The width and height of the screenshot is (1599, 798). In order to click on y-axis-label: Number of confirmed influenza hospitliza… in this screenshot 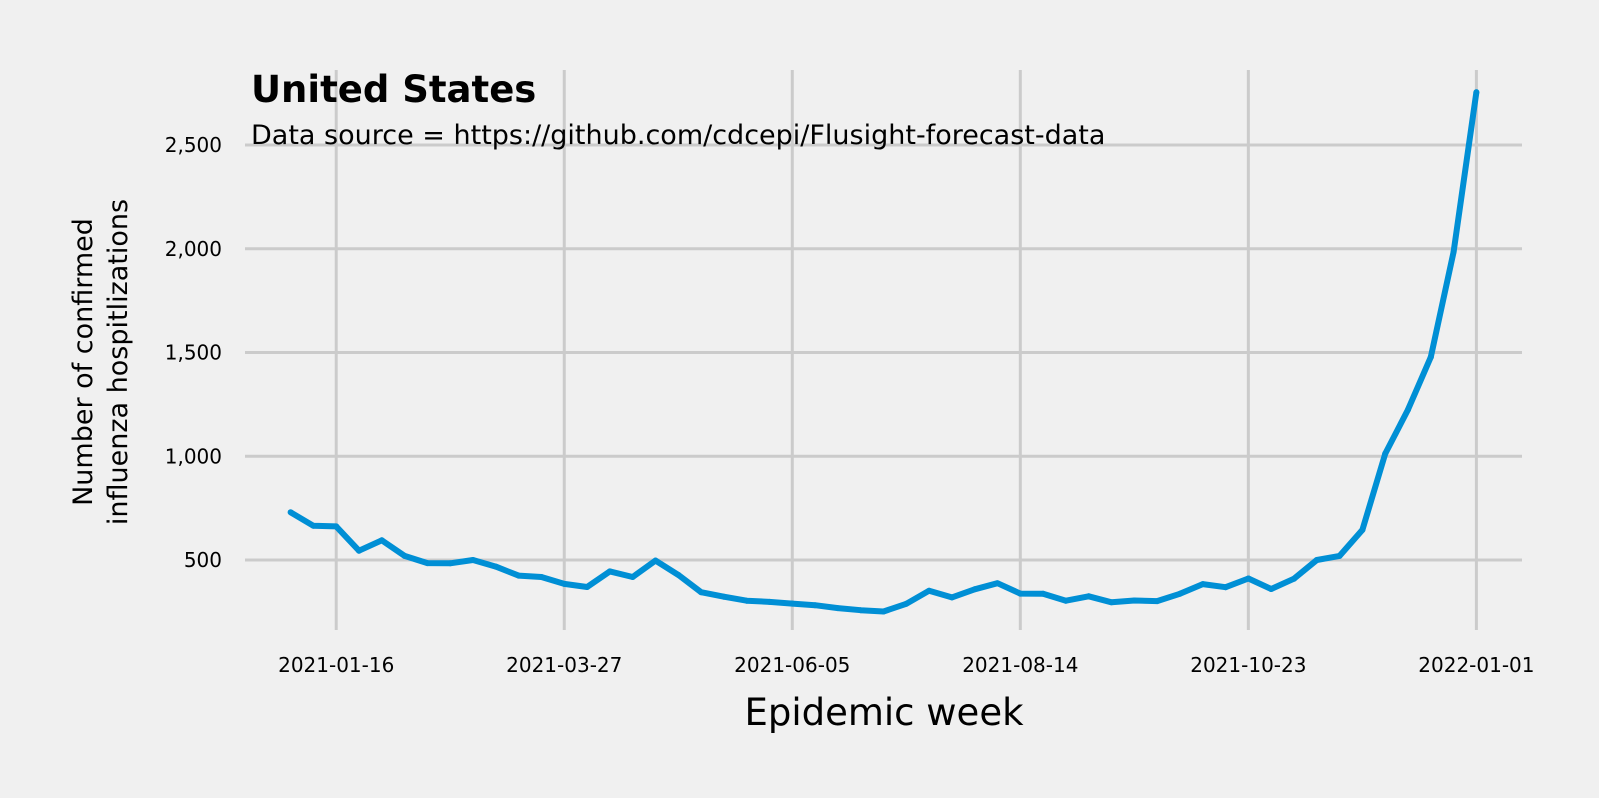, I will do `click(101, 362)`.